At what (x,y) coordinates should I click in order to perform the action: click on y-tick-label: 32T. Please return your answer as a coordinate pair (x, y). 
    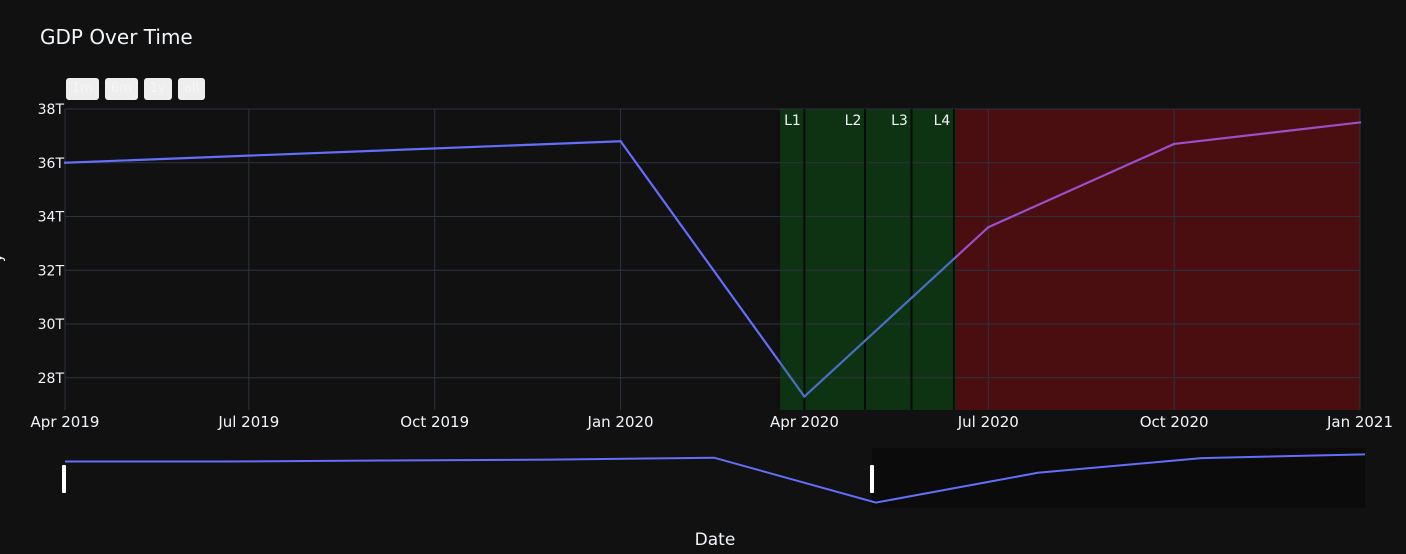
    Looking at the image, I should click on (51, 271).